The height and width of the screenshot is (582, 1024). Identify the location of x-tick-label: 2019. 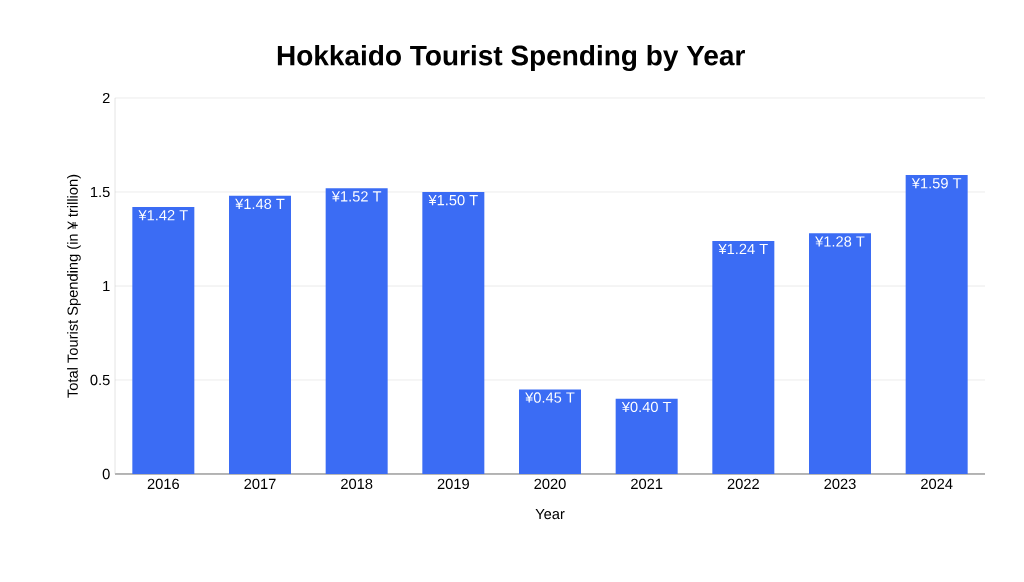
(453, 484).